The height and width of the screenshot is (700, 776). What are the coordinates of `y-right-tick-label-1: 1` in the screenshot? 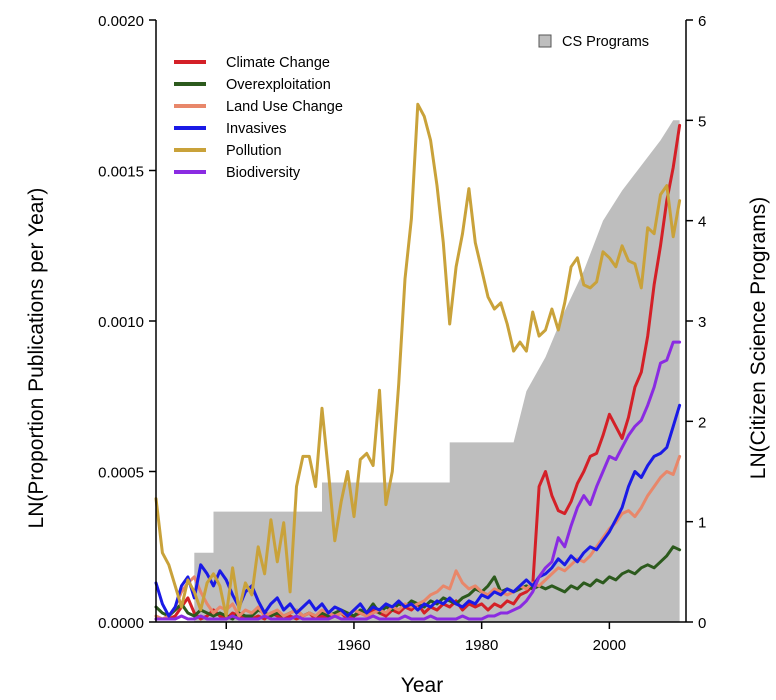 It's located at (702, 523).